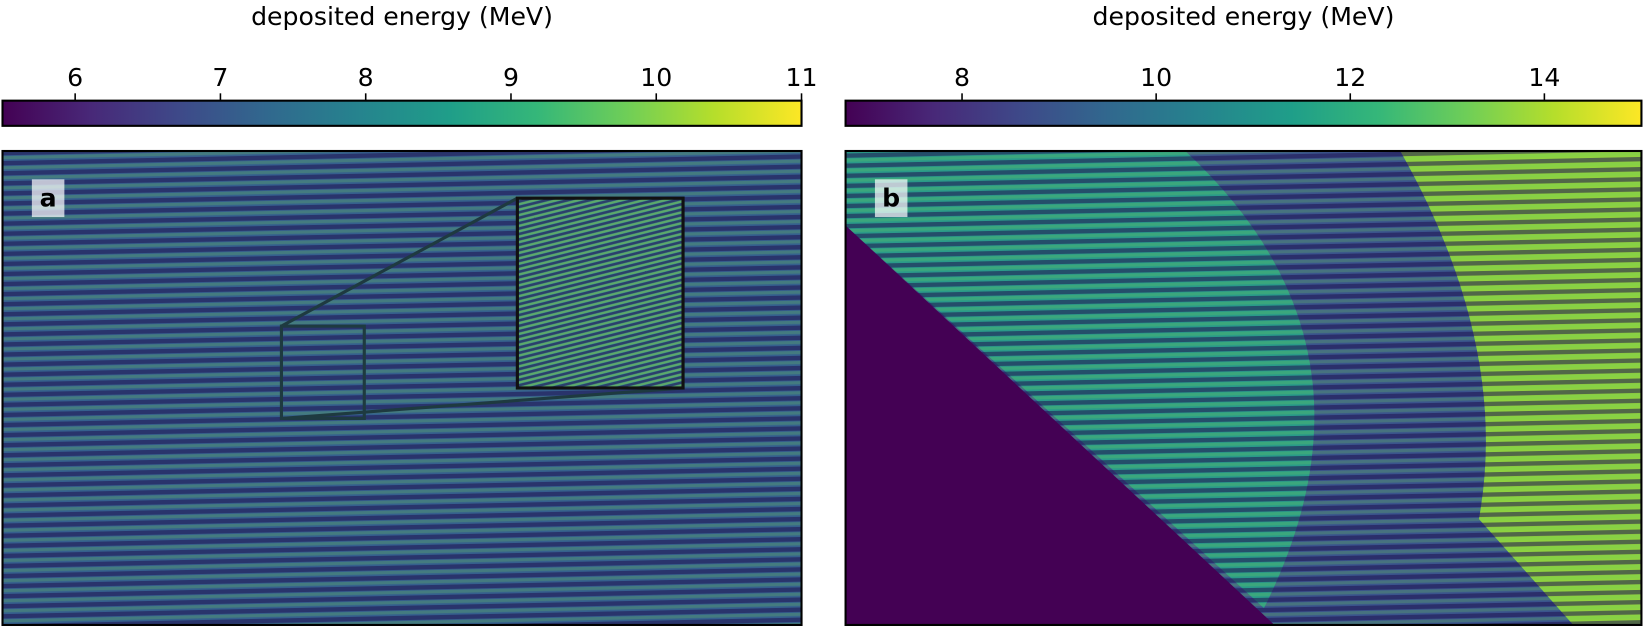  I want to click on colorbar-tick-label: 14, so click(1544, 77).